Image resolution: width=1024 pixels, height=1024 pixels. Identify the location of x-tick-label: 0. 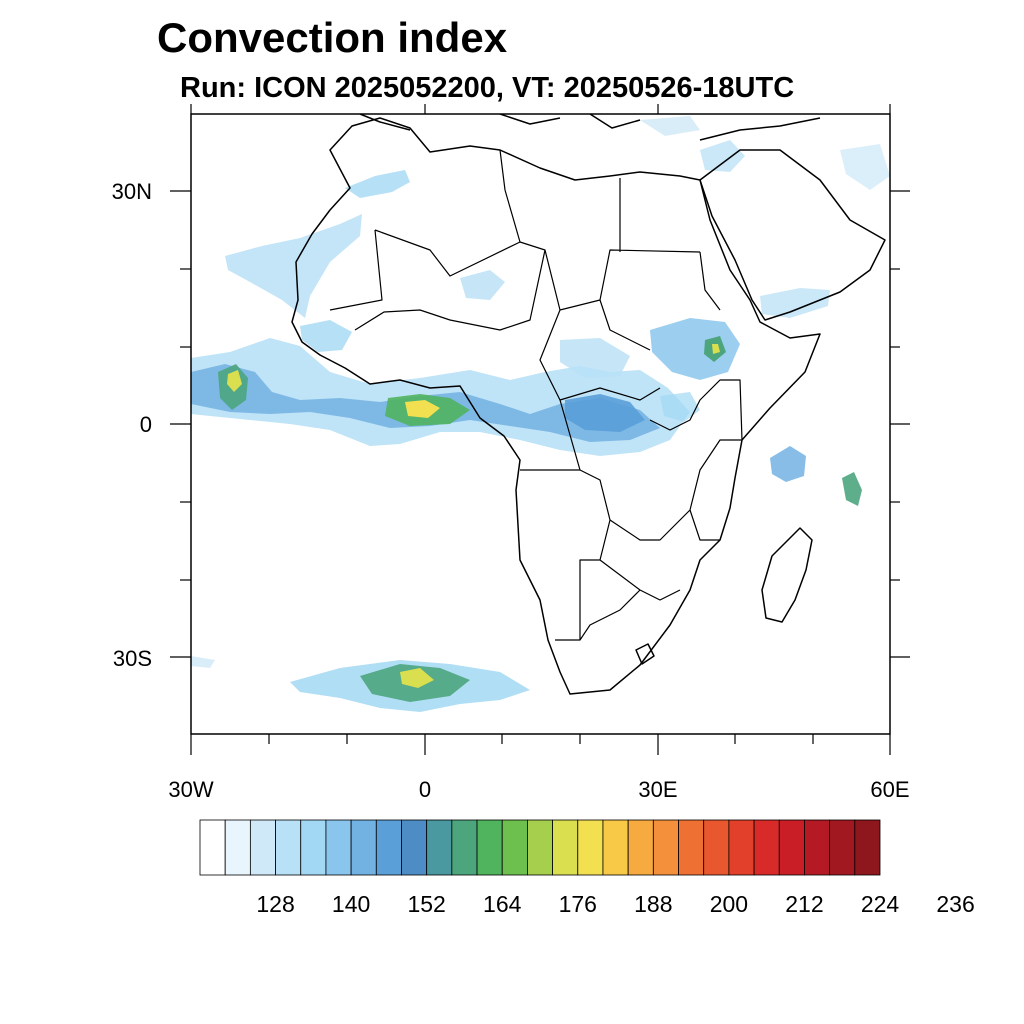
(425, 789).